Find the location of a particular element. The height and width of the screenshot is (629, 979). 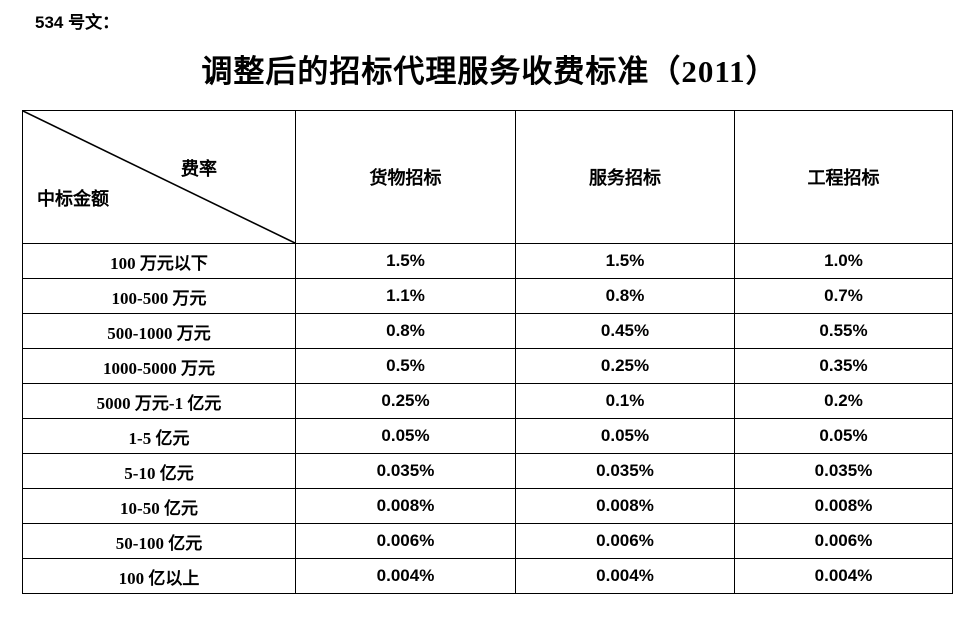

fee-cell: 0.1% is located at coordinates (625, 401).